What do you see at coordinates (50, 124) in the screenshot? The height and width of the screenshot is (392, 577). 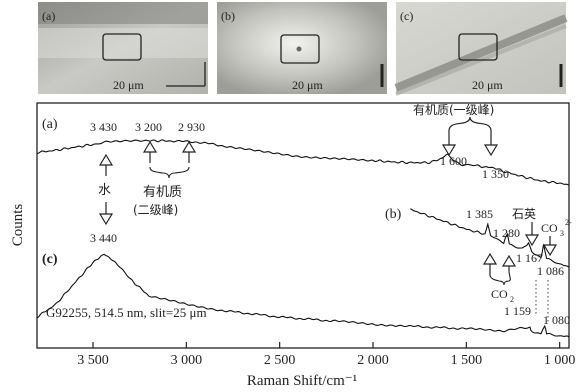 I see `curve-a-label: (a)` at bounding box center [50, 124].